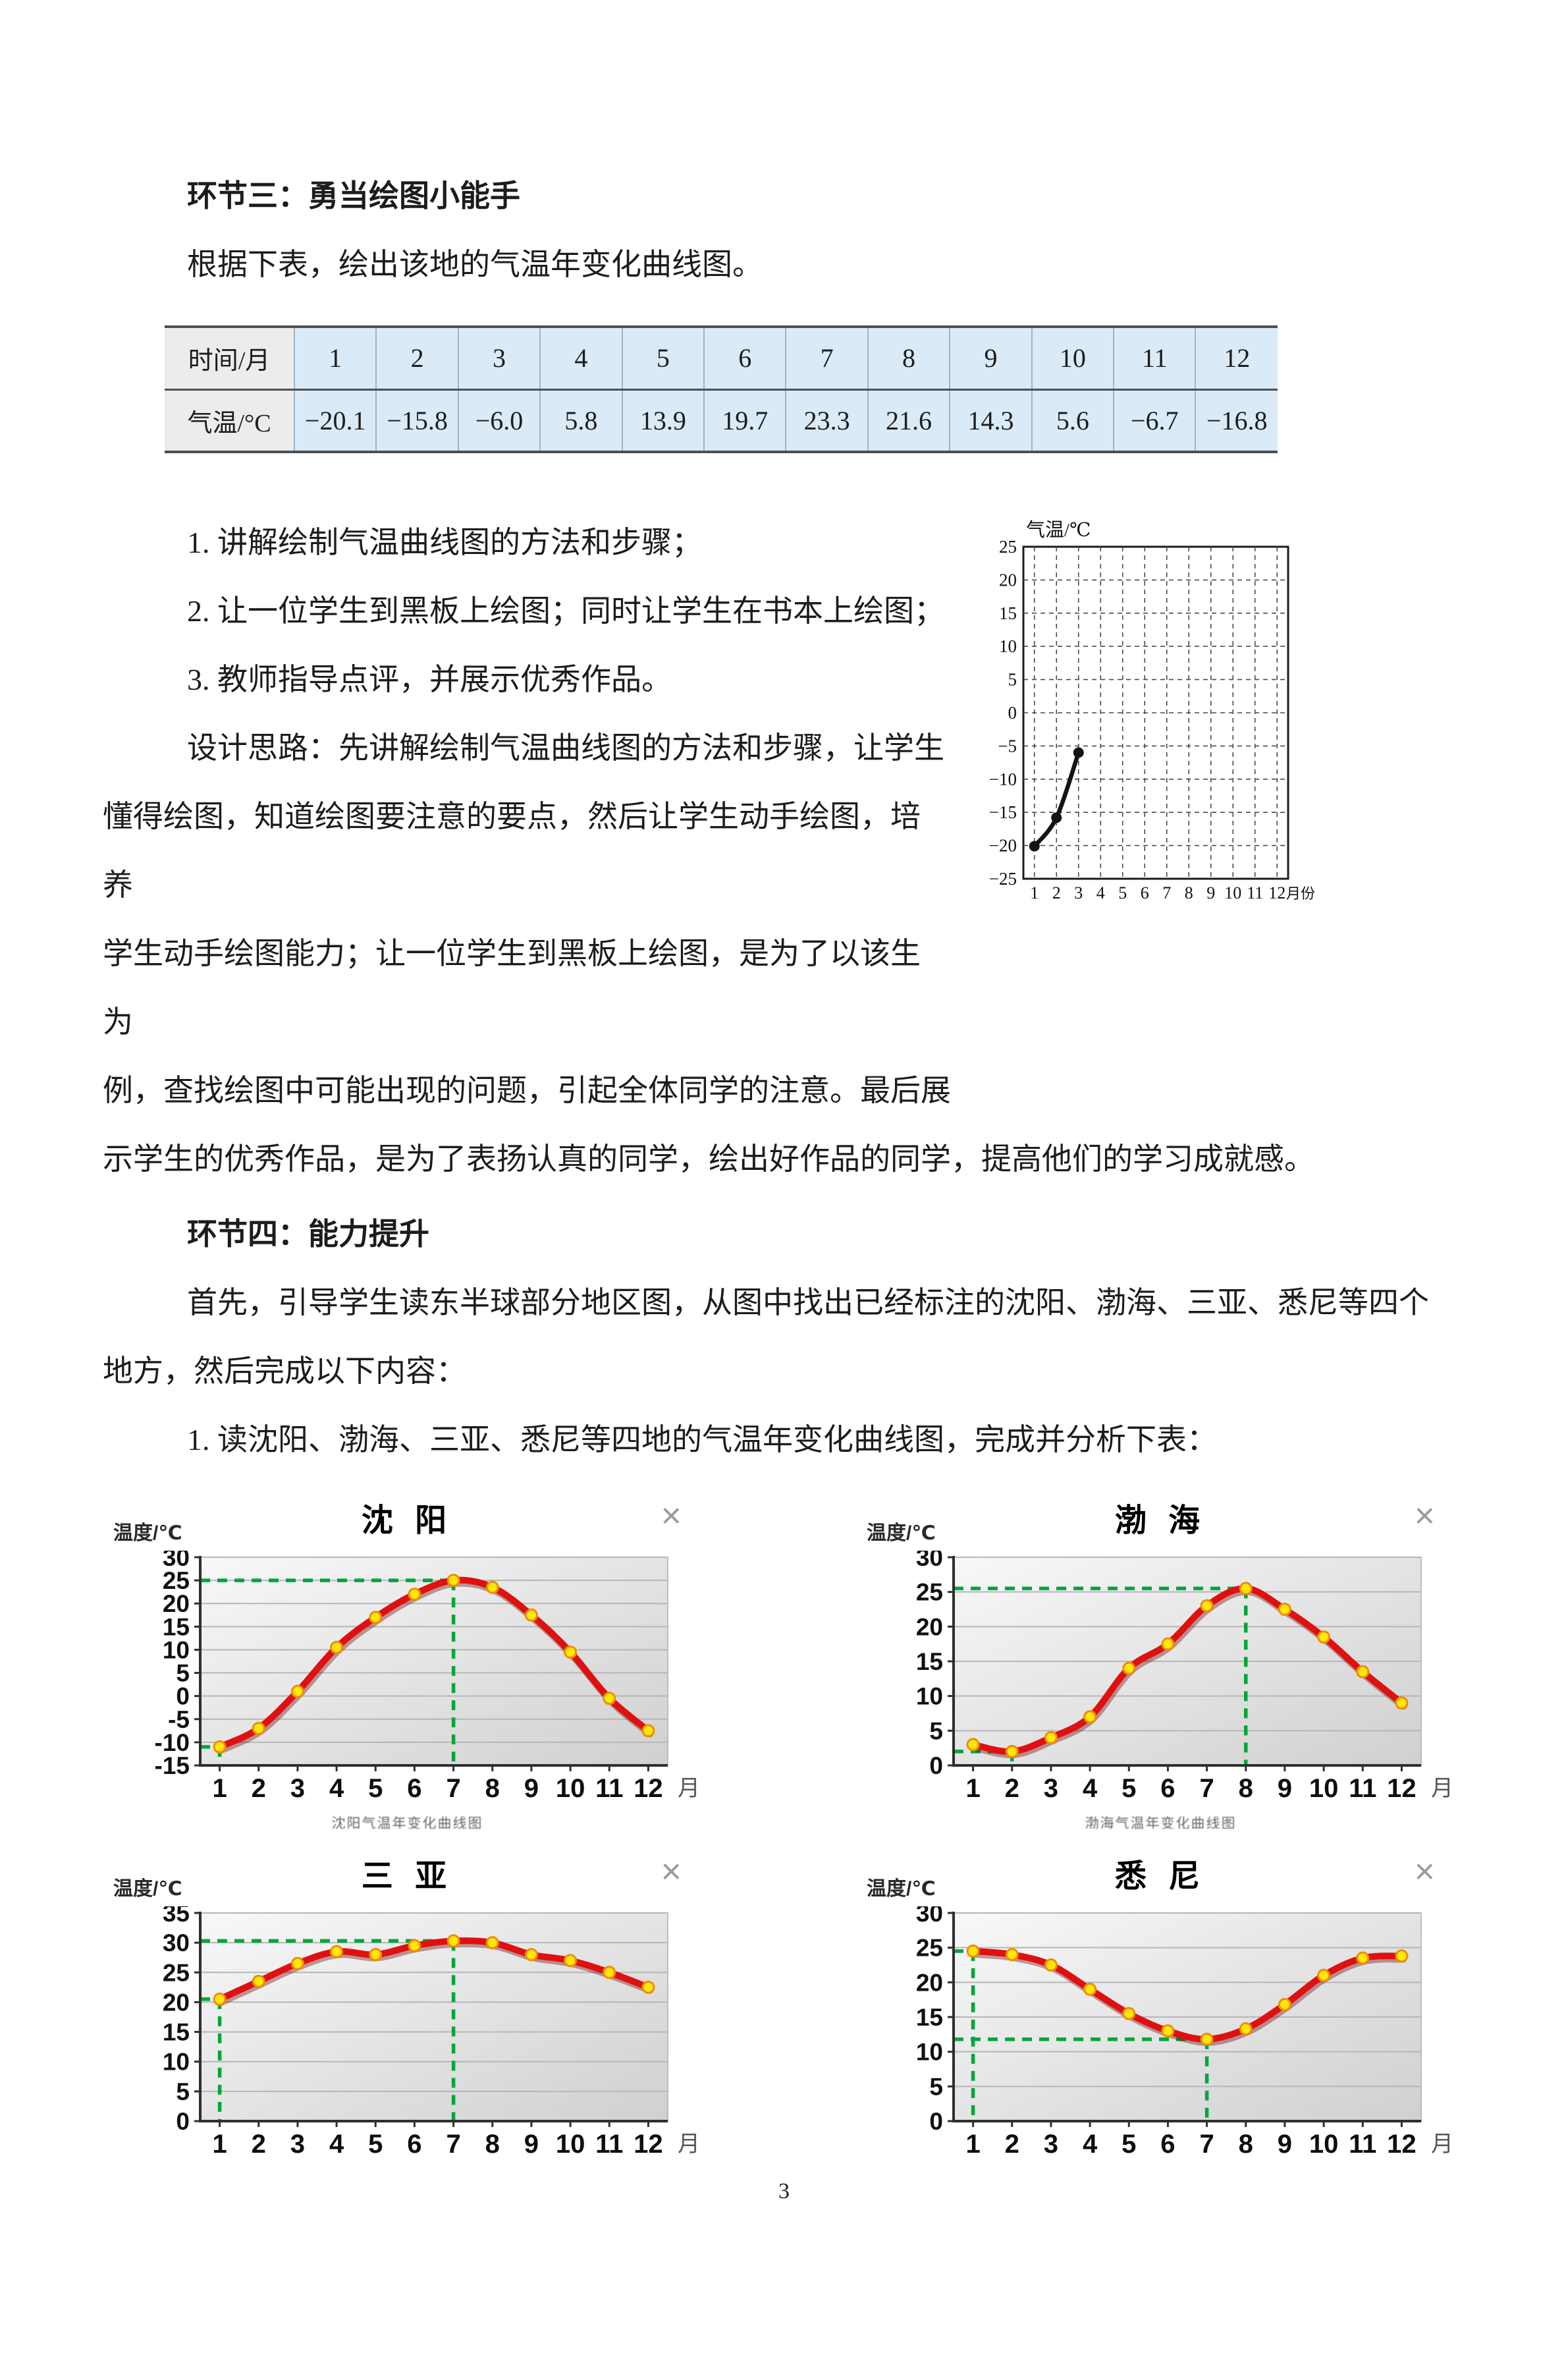  Describe the element at coordinates (1012, 1788) in the screenshot. I see `x-tick-label: 2` at that location.